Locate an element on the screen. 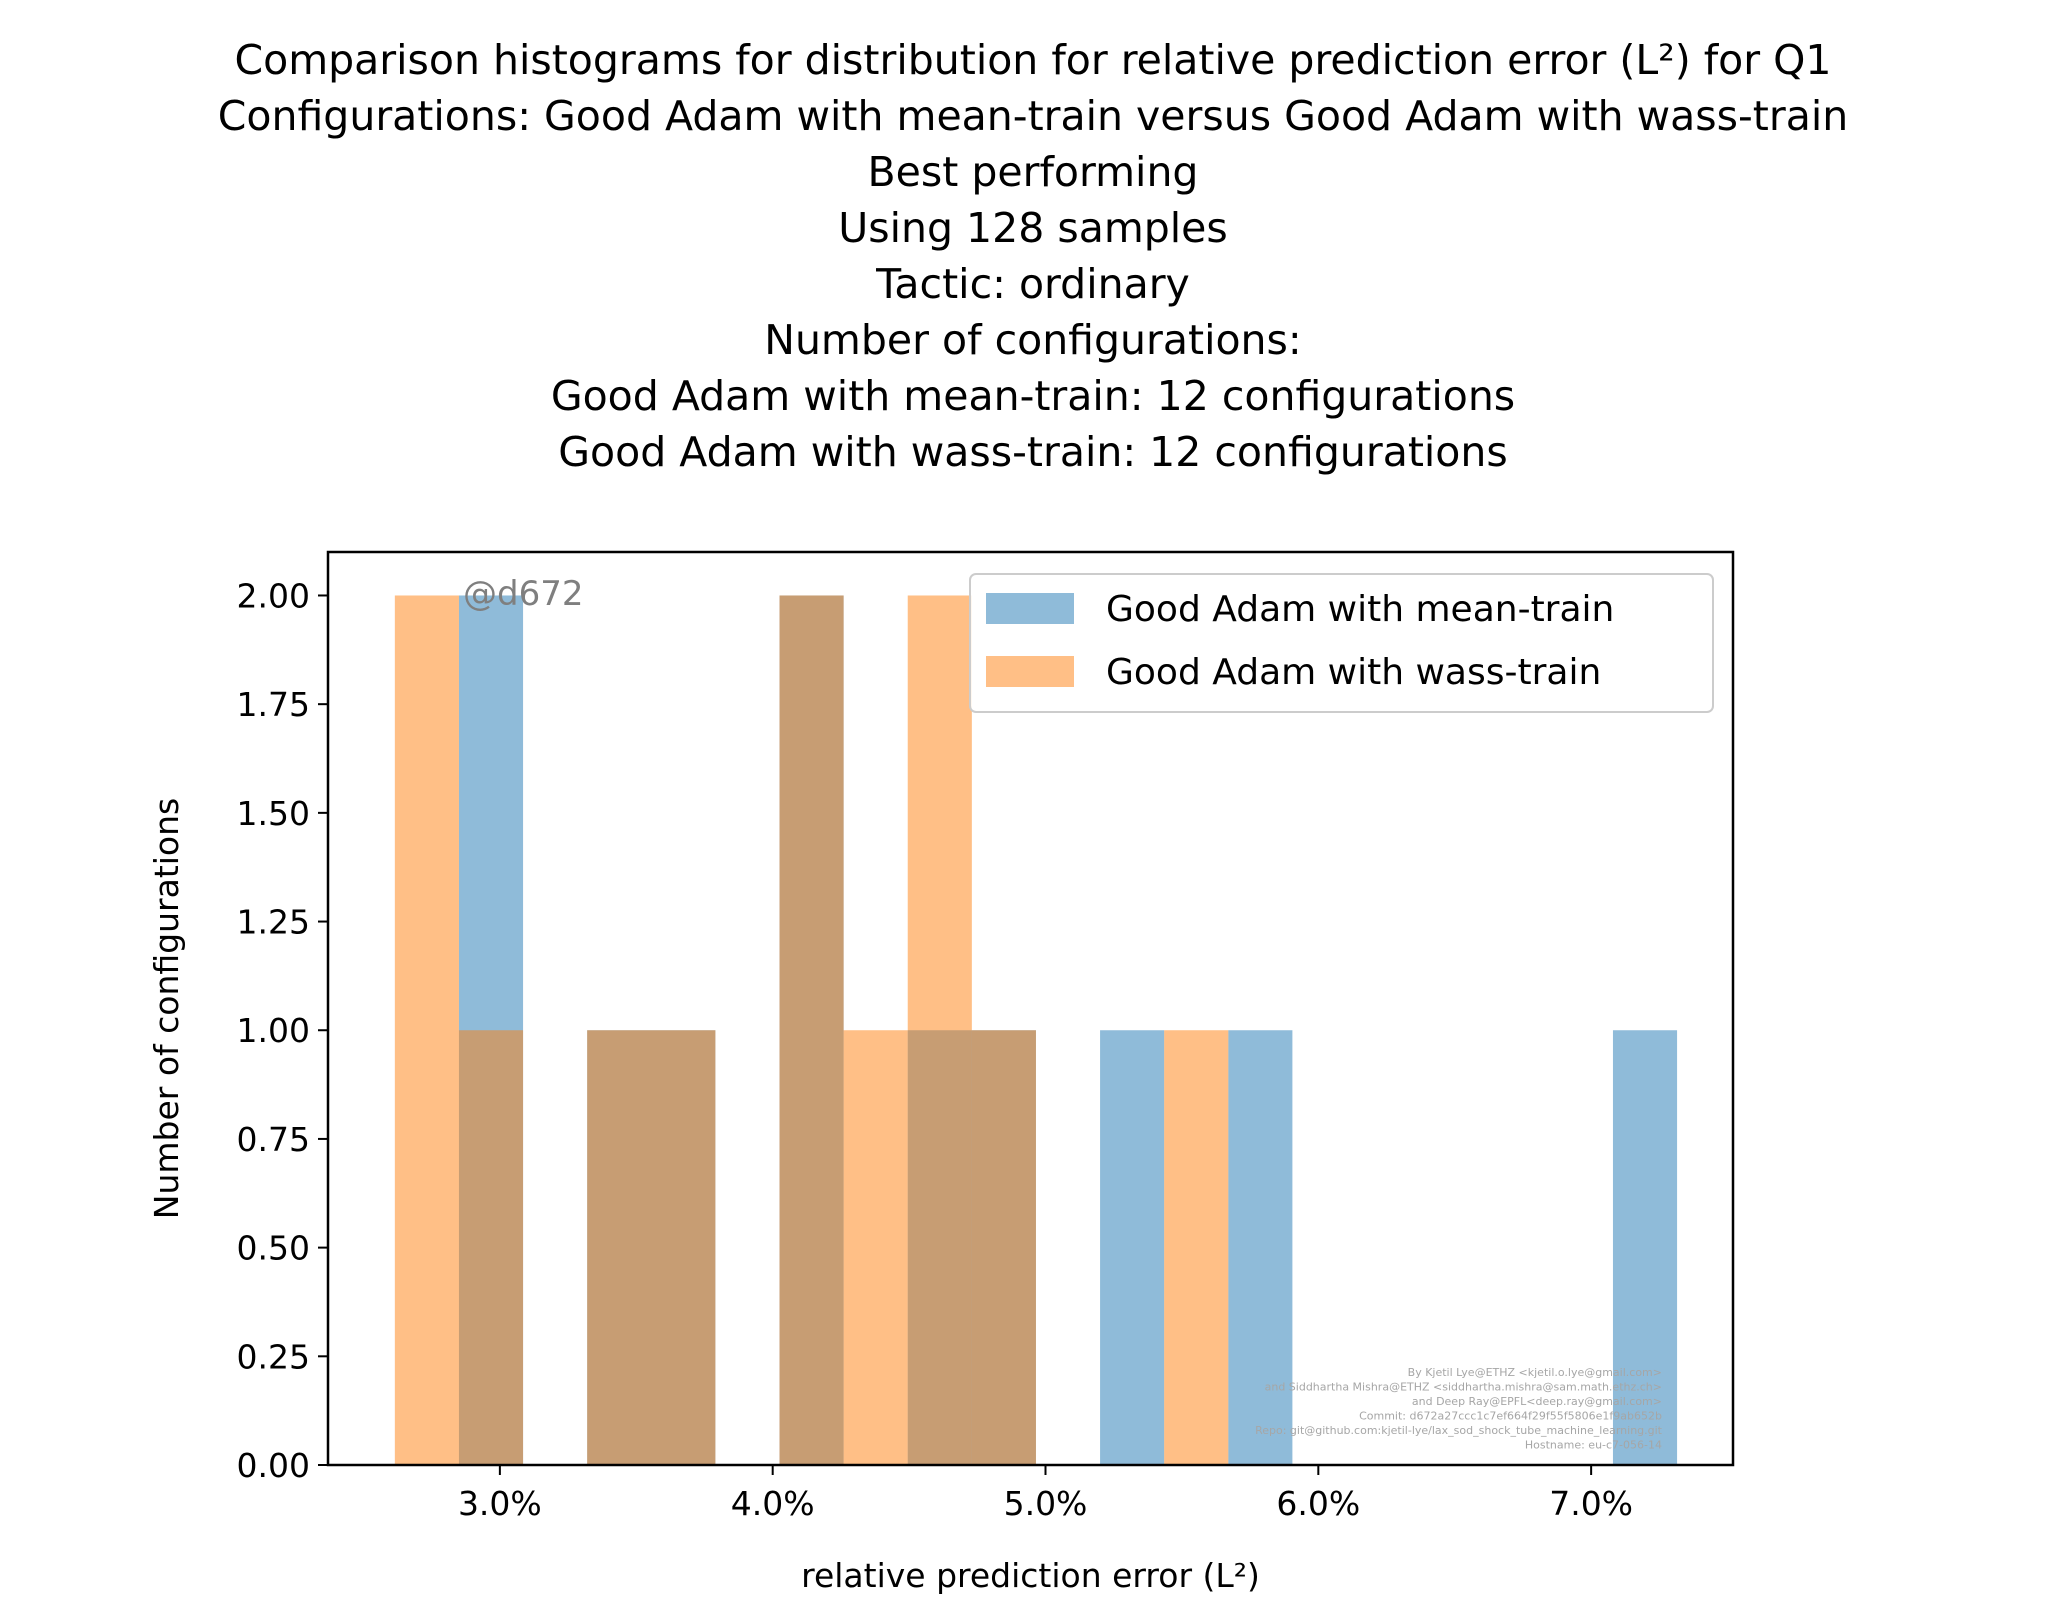 The height and width of the screenshot is (1624, 2051). x-axis-ticks: 3.0% 4.0% 5.0% 6.0% 7.0% is located at coordinates (1045, 1494).